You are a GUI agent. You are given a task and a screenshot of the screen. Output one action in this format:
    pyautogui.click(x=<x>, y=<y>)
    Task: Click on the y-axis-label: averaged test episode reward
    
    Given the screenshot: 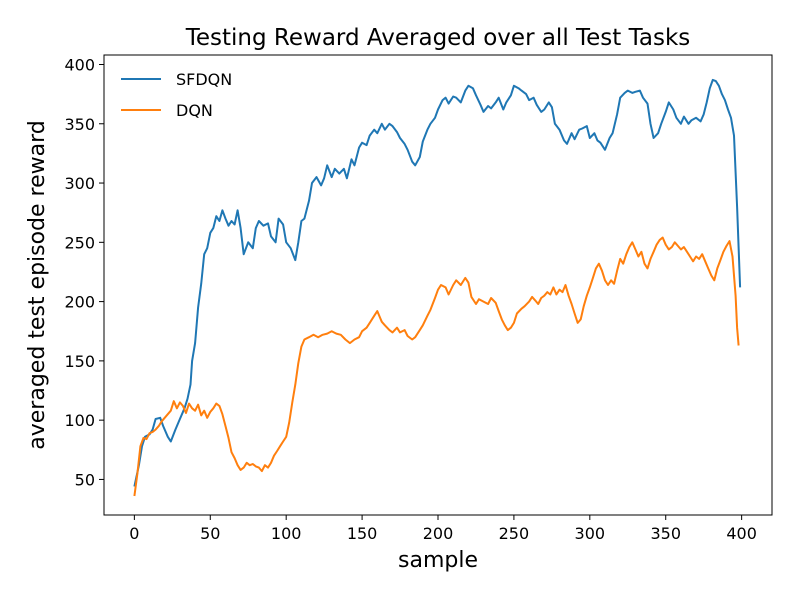 What is the action you would take?
    pyautogui.click(x=37, y=284)
    